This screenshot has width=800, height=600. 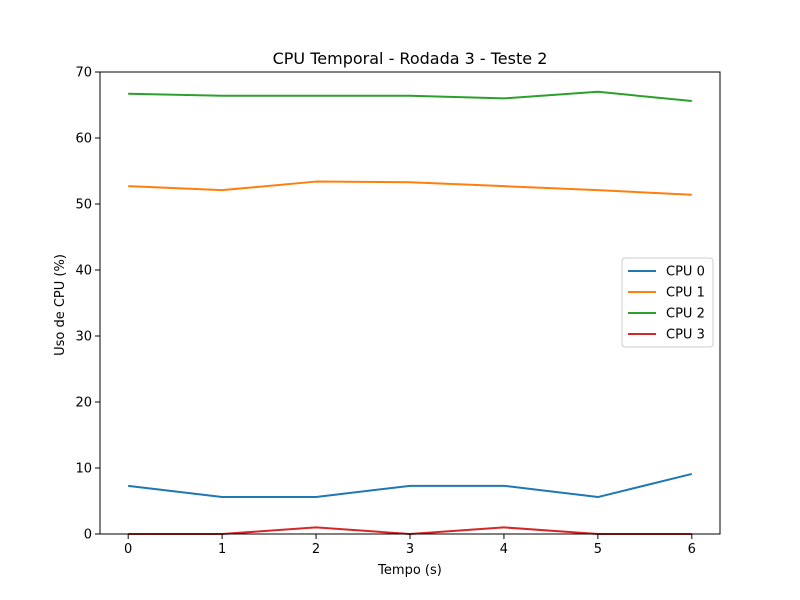 What do you see at coordinates (598, 549) in the screenshot?
I see `x-tick-label: 5` at bounding box center [598, 549].